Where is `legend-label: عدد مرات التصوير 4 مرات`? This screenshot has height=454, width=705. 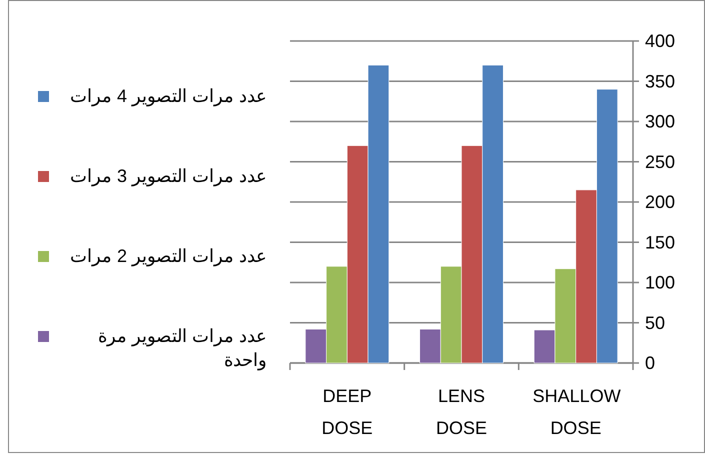 legend-label: عدد مرات التصوير 4 مرات is located at coordinates (167, 96).